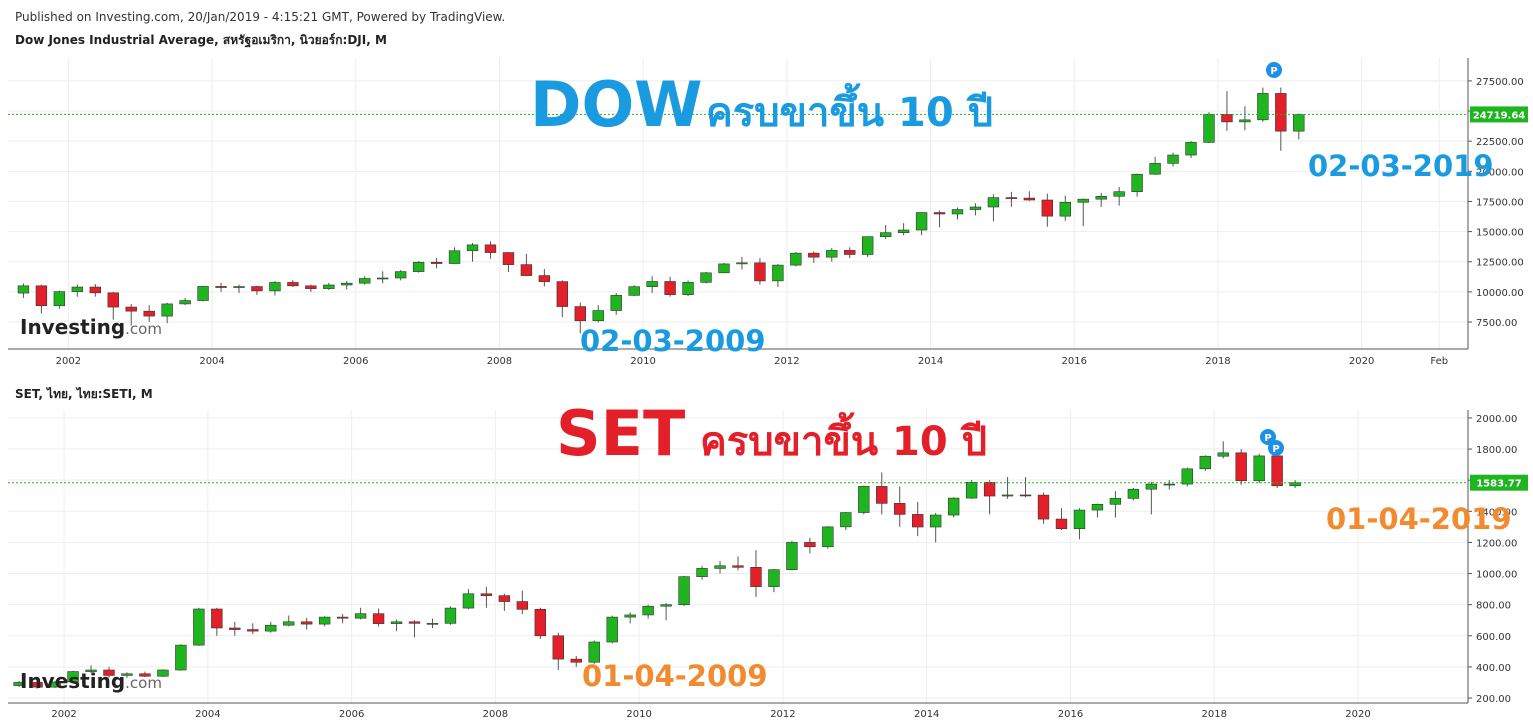  I want to click on annotation: 01-04-2009, so click(675, 676).